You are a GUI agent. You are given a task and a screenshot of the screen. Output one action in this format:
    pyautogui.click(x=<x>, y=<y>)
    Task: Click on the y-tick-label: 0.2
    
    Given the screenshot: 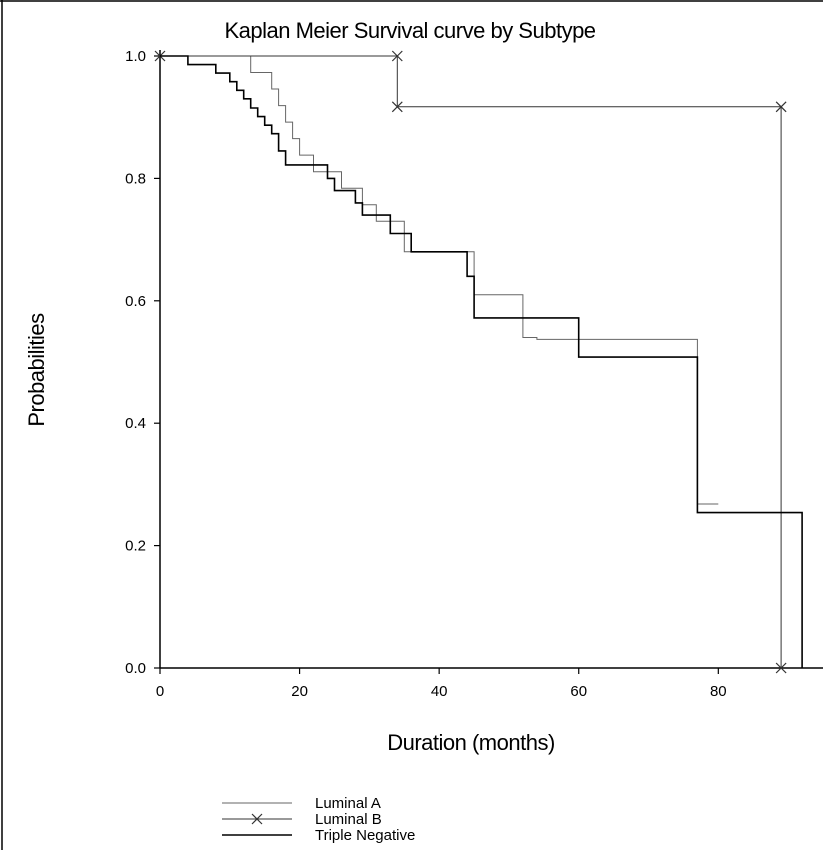 What is the action you would take?
    pyautogui.click(x=135, y=546)
    